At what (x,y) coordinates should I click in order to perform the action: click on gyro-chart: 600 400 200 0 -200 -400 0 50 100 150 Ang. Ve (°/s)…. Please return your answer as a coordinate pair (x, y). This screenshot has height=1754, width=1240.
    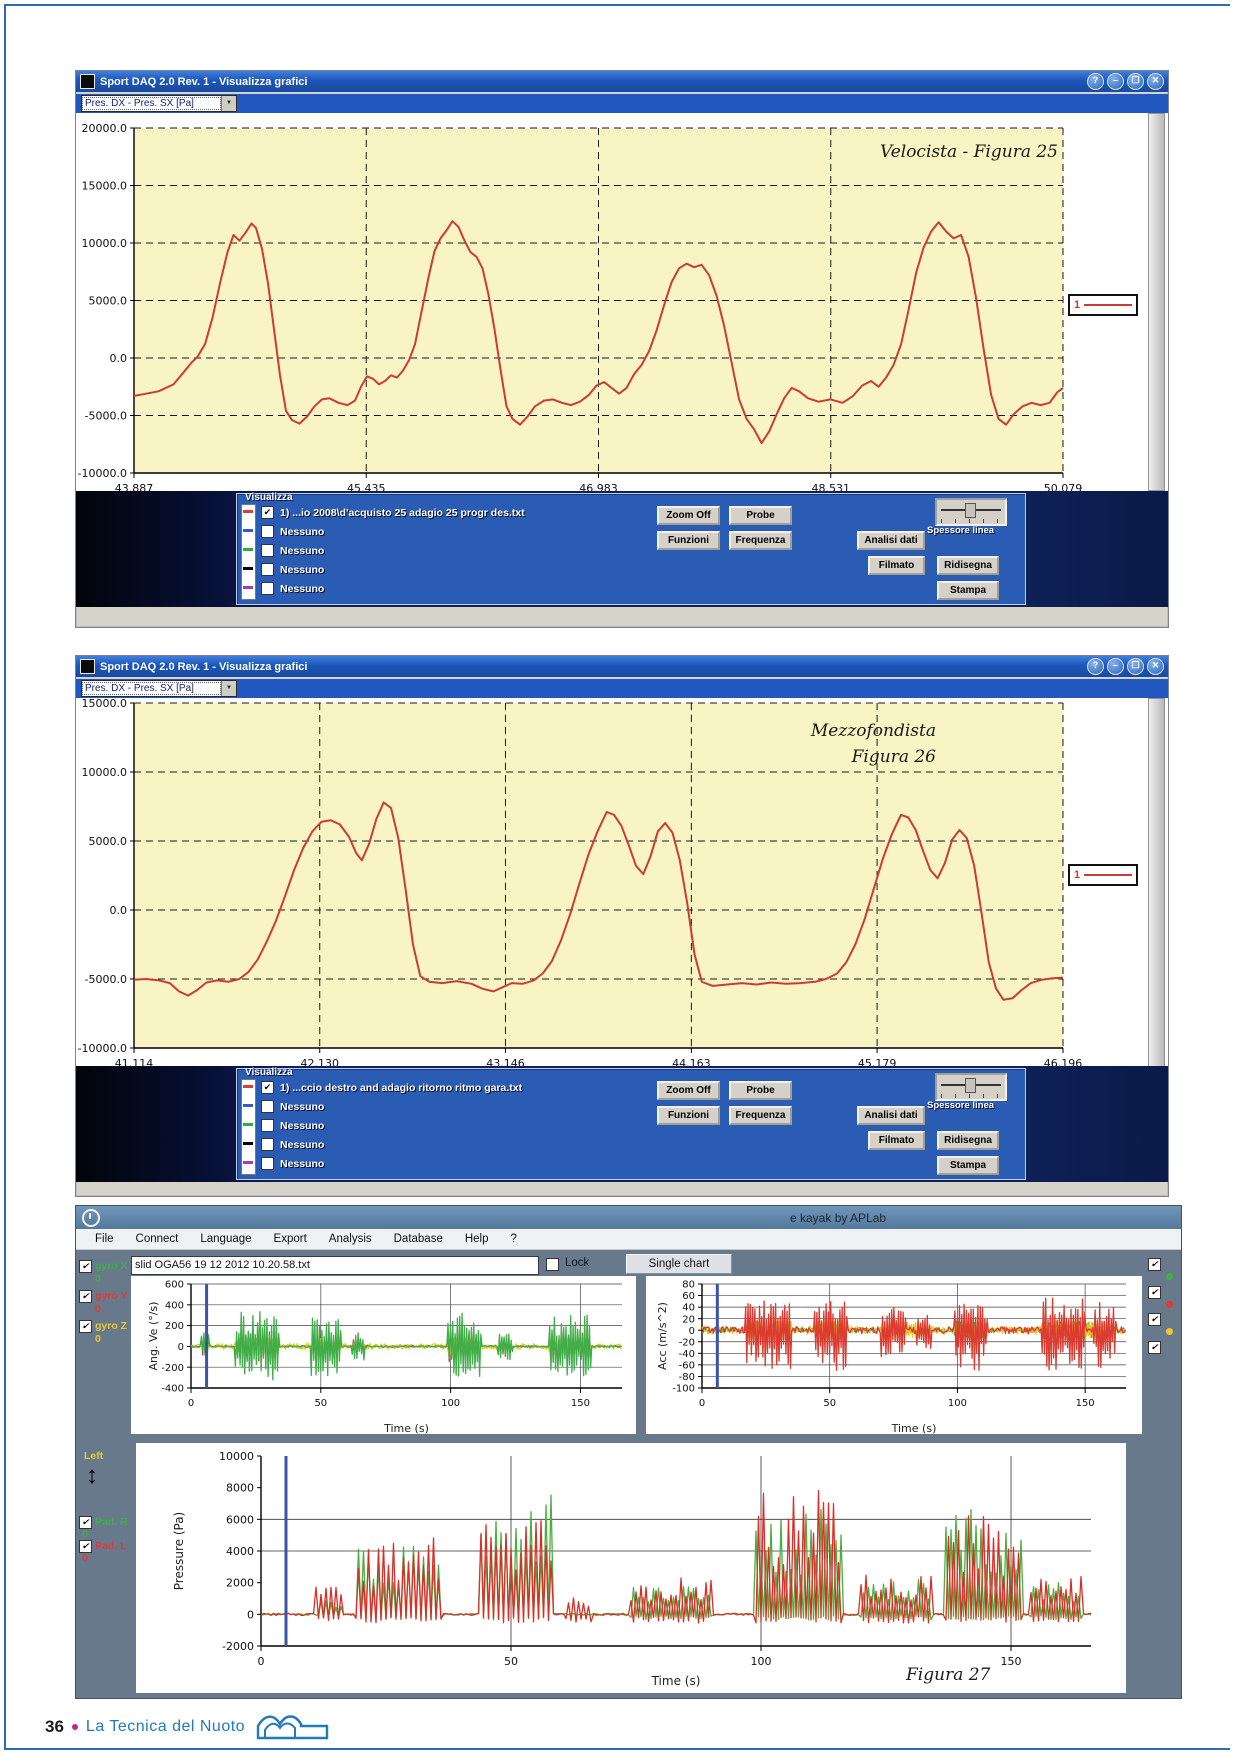
    Looking at the image, I should click on (383, 1355).